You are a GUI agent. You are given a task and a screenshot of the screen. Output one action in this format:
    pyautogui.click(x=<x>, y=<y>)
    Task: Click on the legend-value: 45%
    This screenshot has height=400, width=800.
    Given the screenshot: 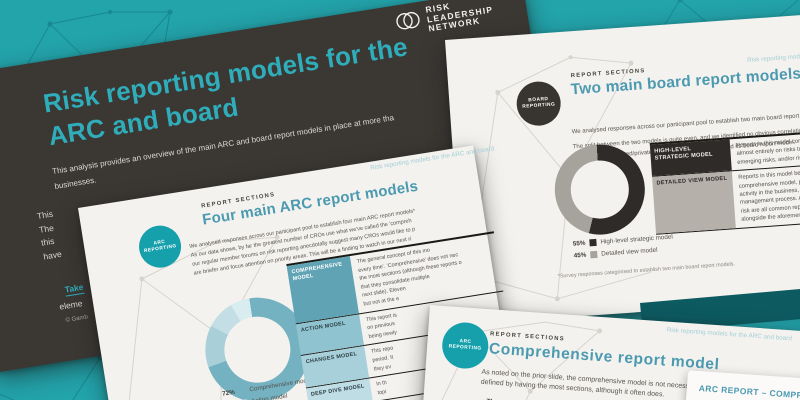 What is the action you would take?
    pyautogui.click(x=580, y=255)
    